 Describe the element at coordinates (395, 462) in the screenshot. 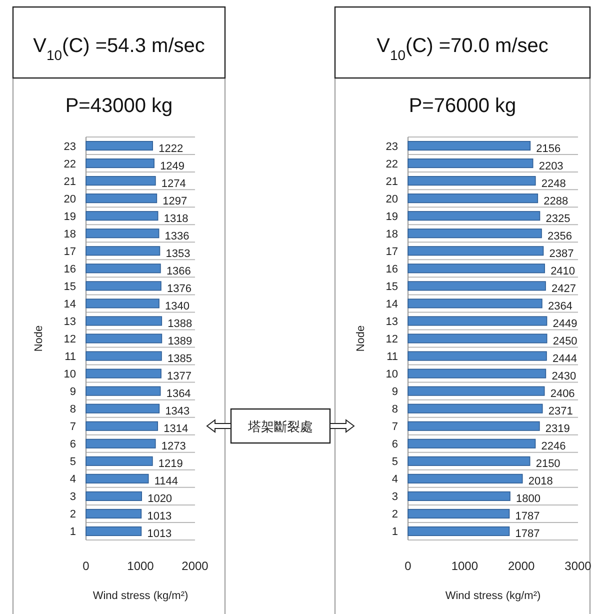

I see `y-tick-label: 5` at that location.